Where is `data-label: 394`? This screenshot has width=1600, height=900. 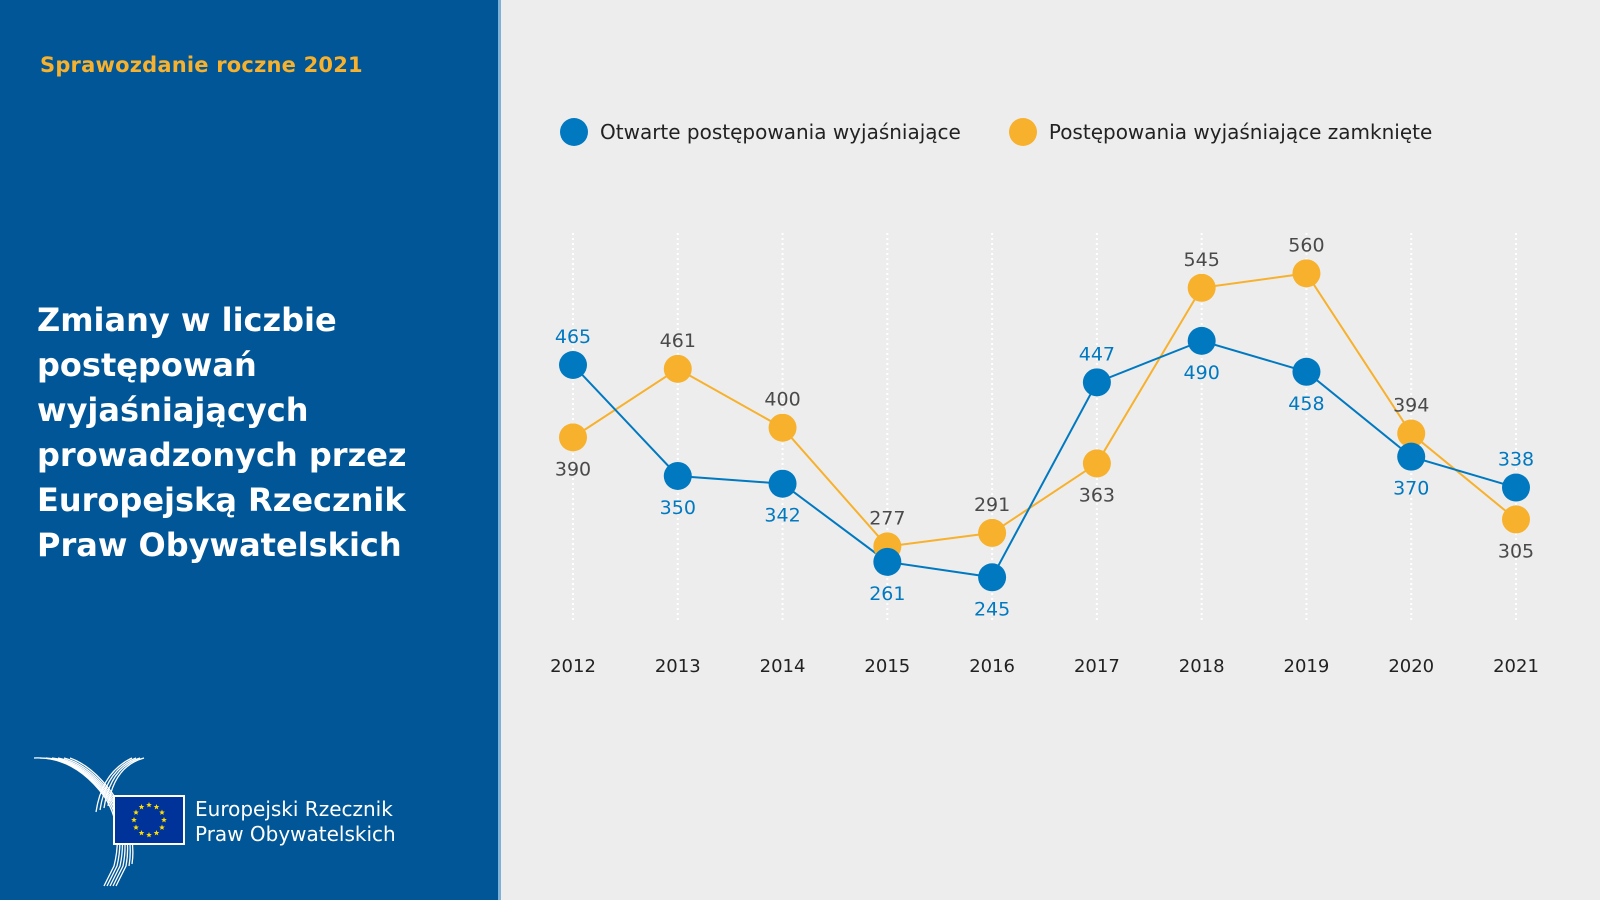 data-label: 394 is located at coordinates (1411, 406).